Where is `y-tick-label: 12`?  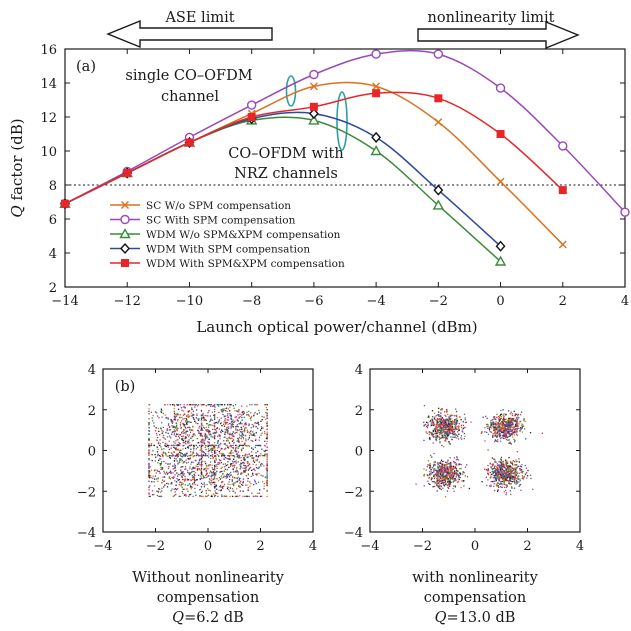
y-tick-label: 12 is located at coordinates (48, 118).